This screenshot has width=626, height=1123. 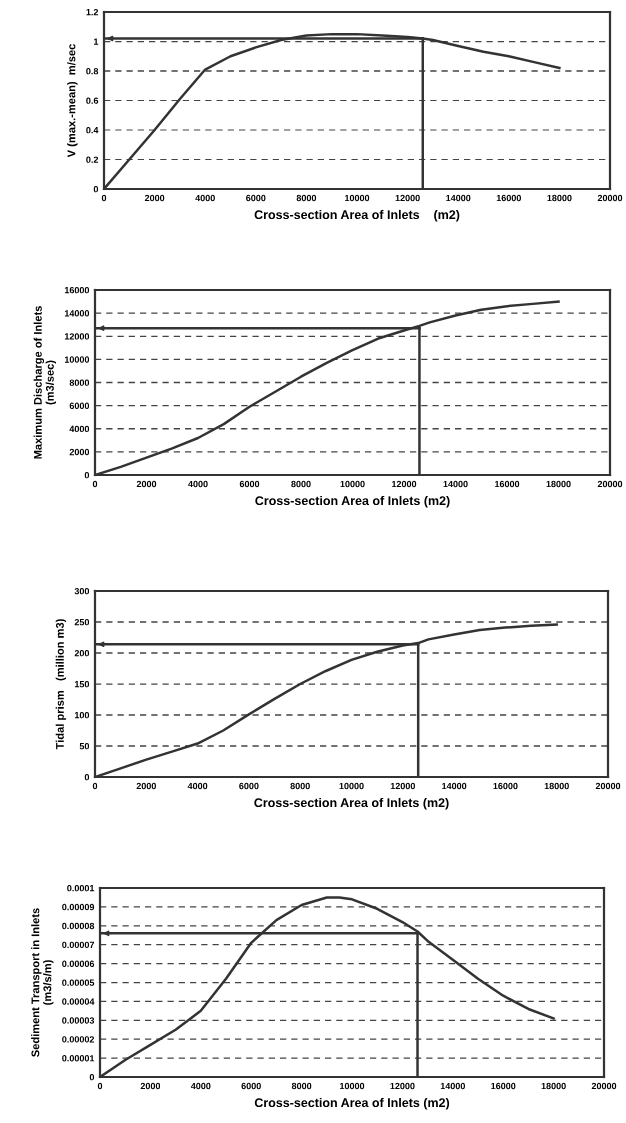 I want to click on y-tick-label: 0.00004, so click(x=78, y=1001).